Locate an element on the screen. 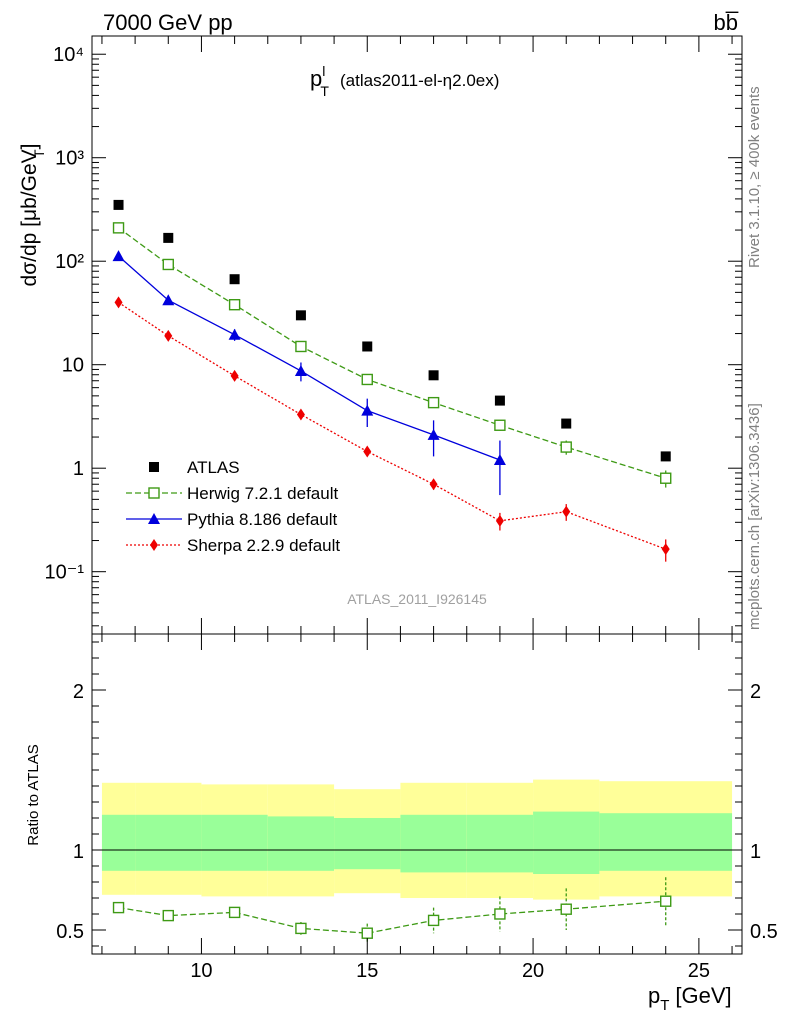 This screenshot has width=786, height=1024. main-title: pl T is located at coordinates (319, 81).